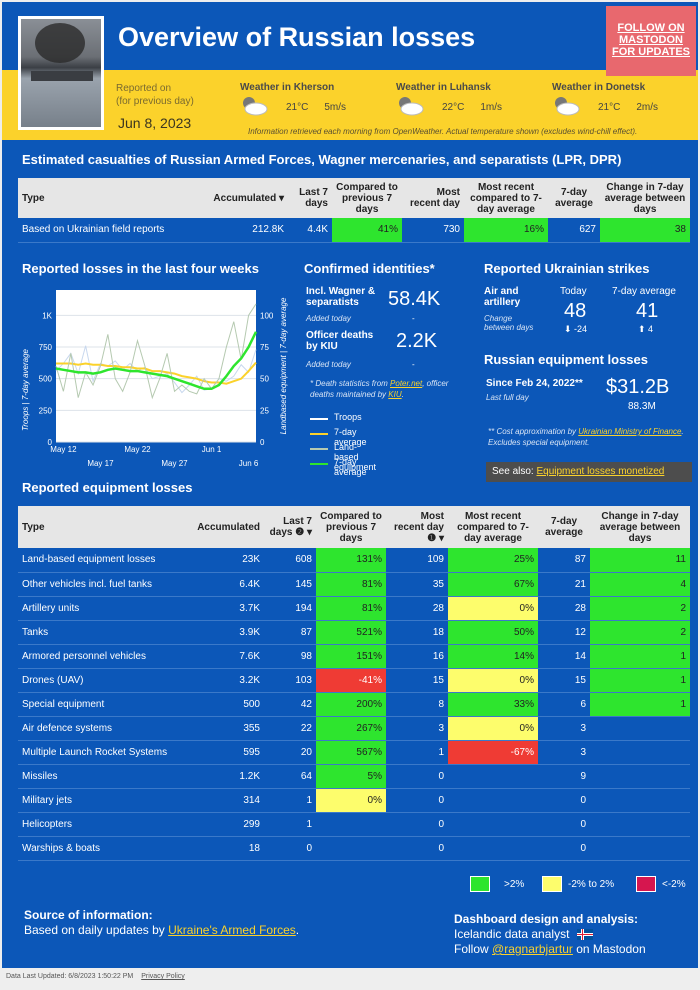 Image resolution: width=700 pixels, height=990 pixels. I want to click on strikes-label: Air and artillery, so click(502, 297).